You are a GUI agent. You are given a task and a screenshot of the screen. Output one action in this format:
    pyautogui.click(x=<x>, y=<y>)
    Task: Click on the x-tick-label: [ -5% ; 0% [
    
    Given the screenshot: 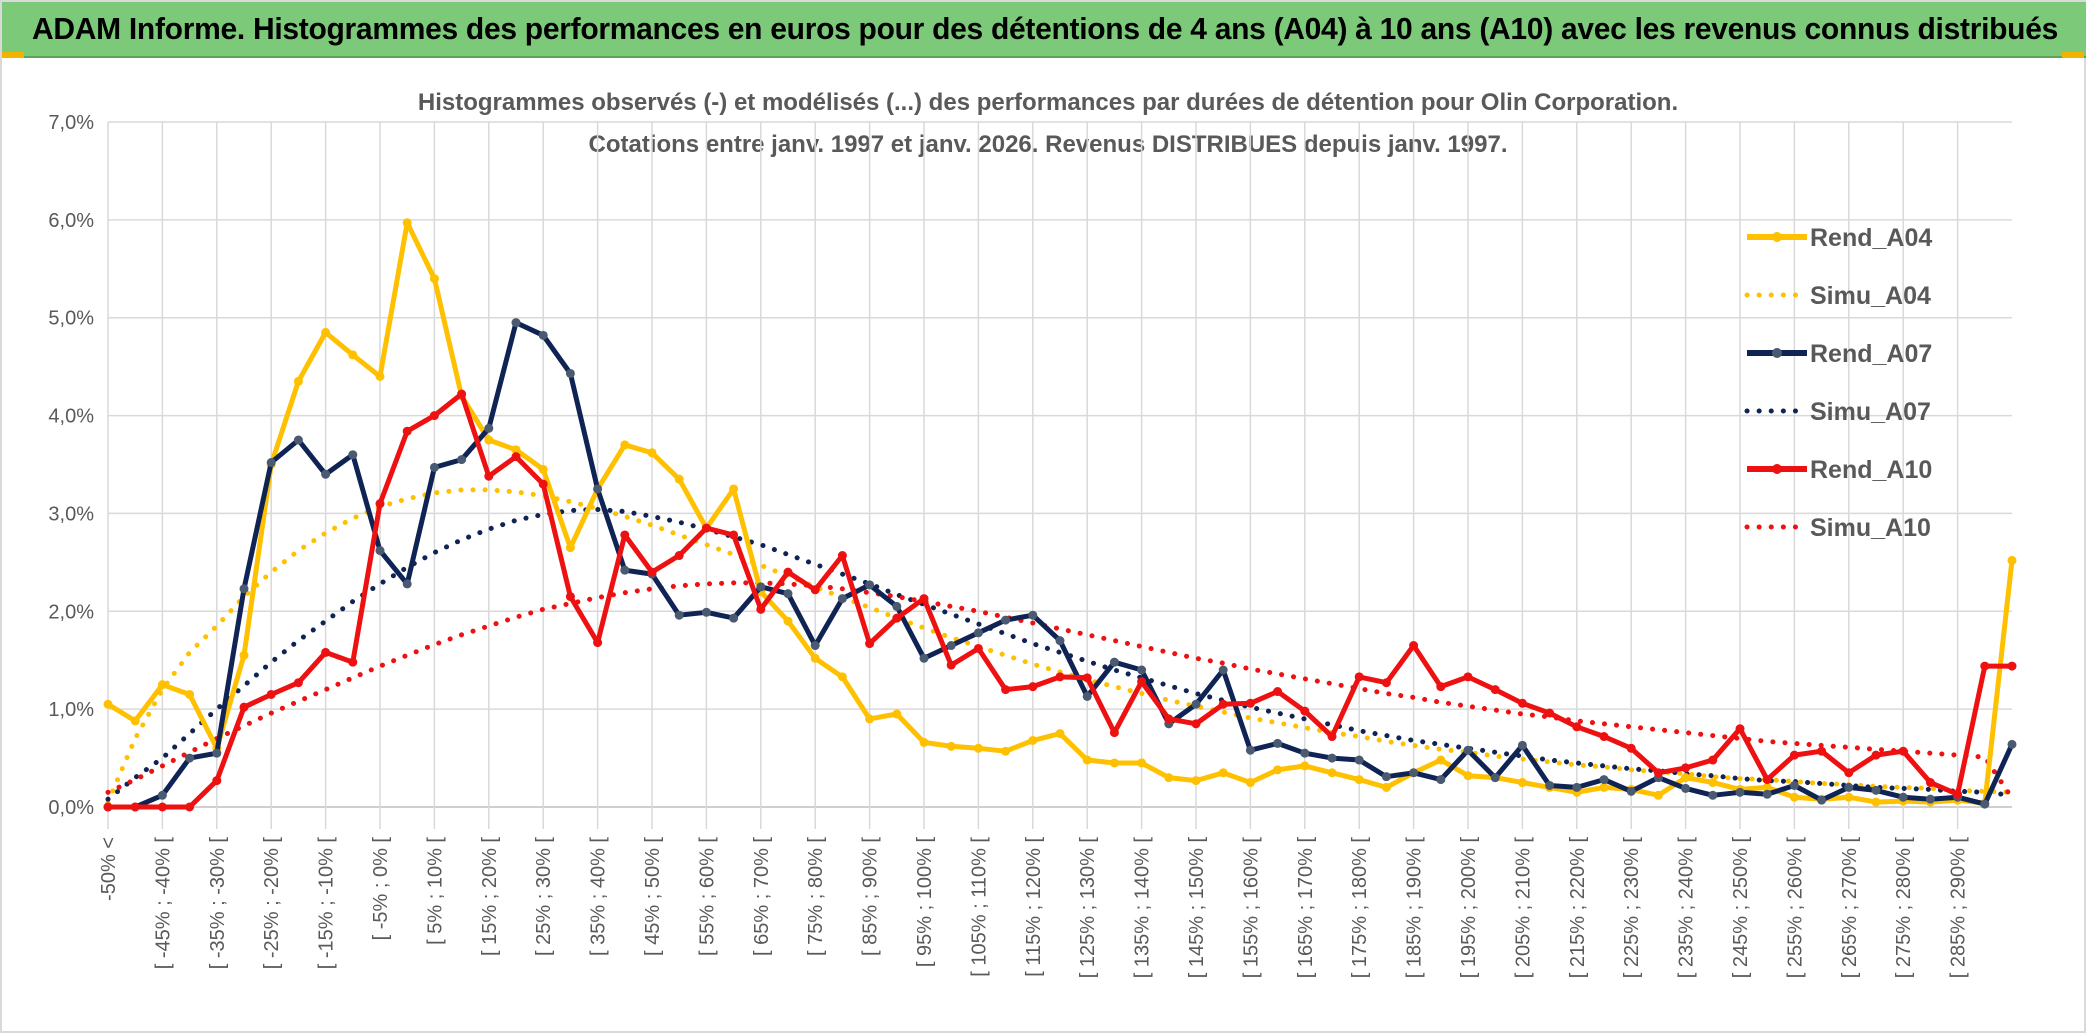 What is the action you would take?
    pyautogui.click(x=381, y=889)
    